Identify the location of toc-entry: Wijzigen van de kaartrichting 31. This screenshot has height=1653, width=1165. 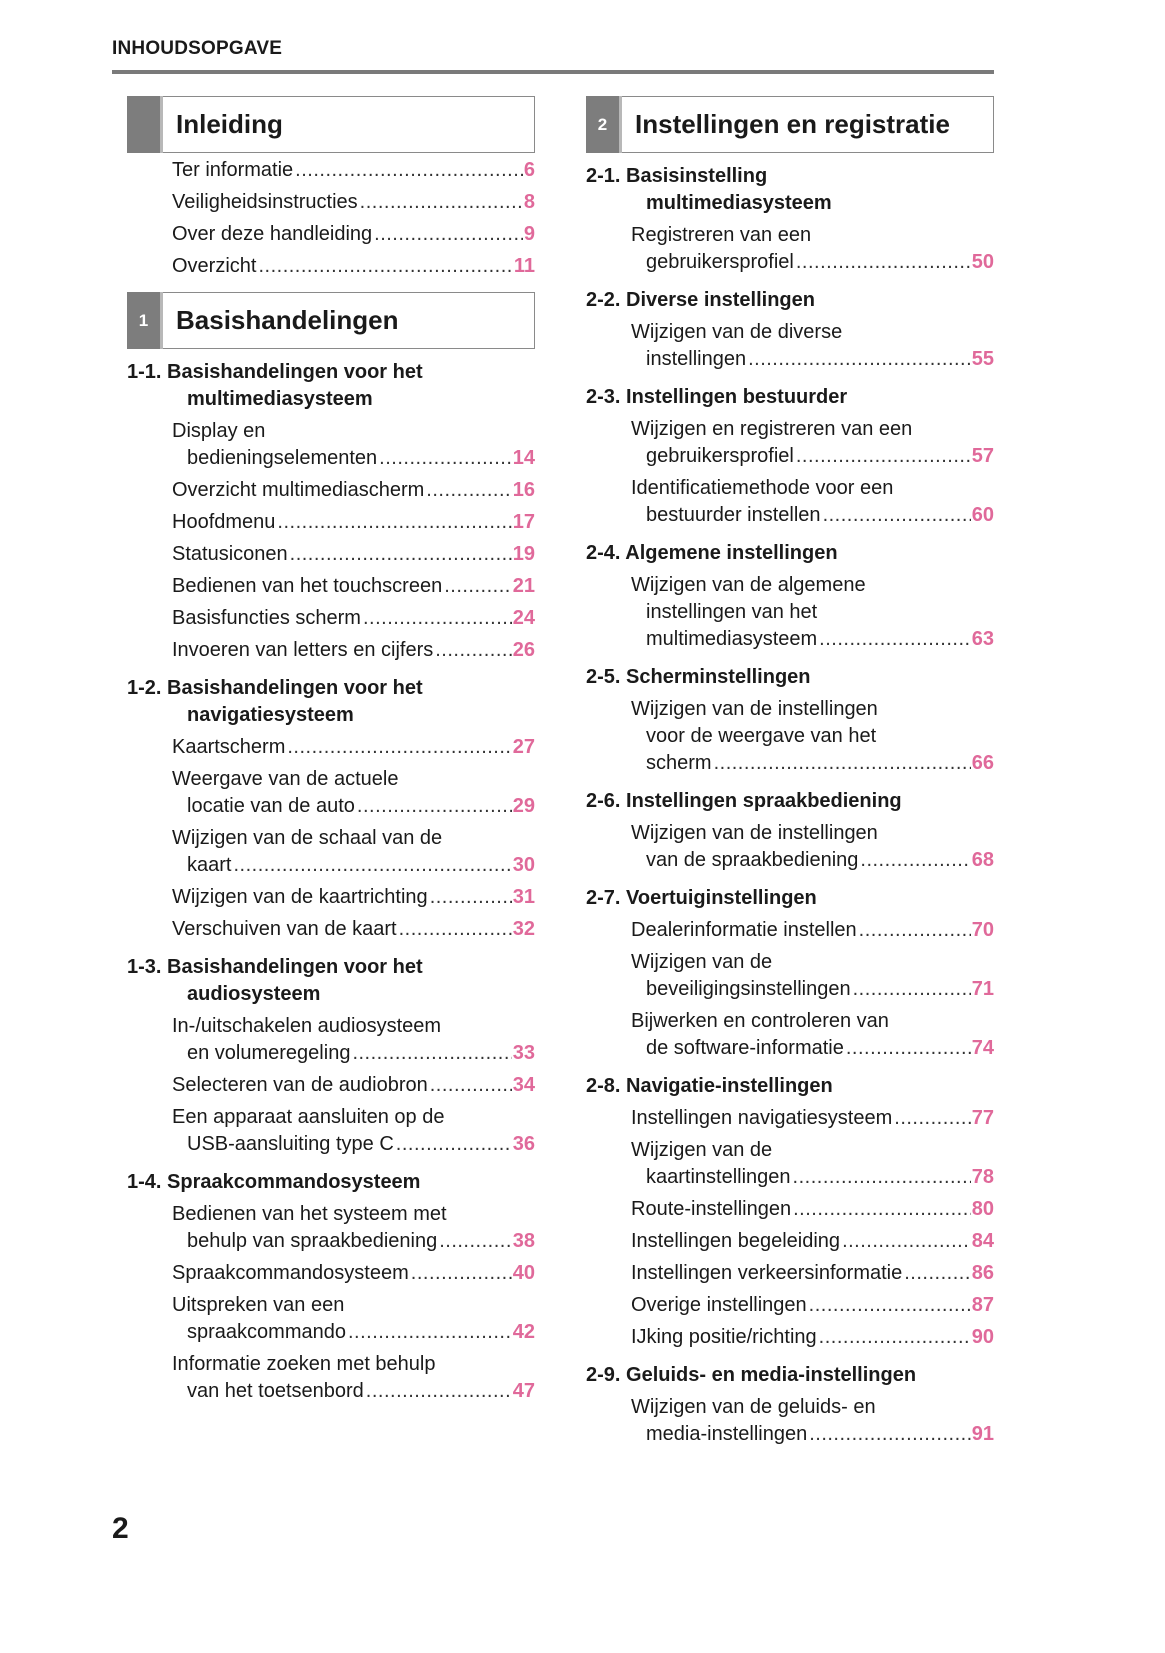
(331, 897).